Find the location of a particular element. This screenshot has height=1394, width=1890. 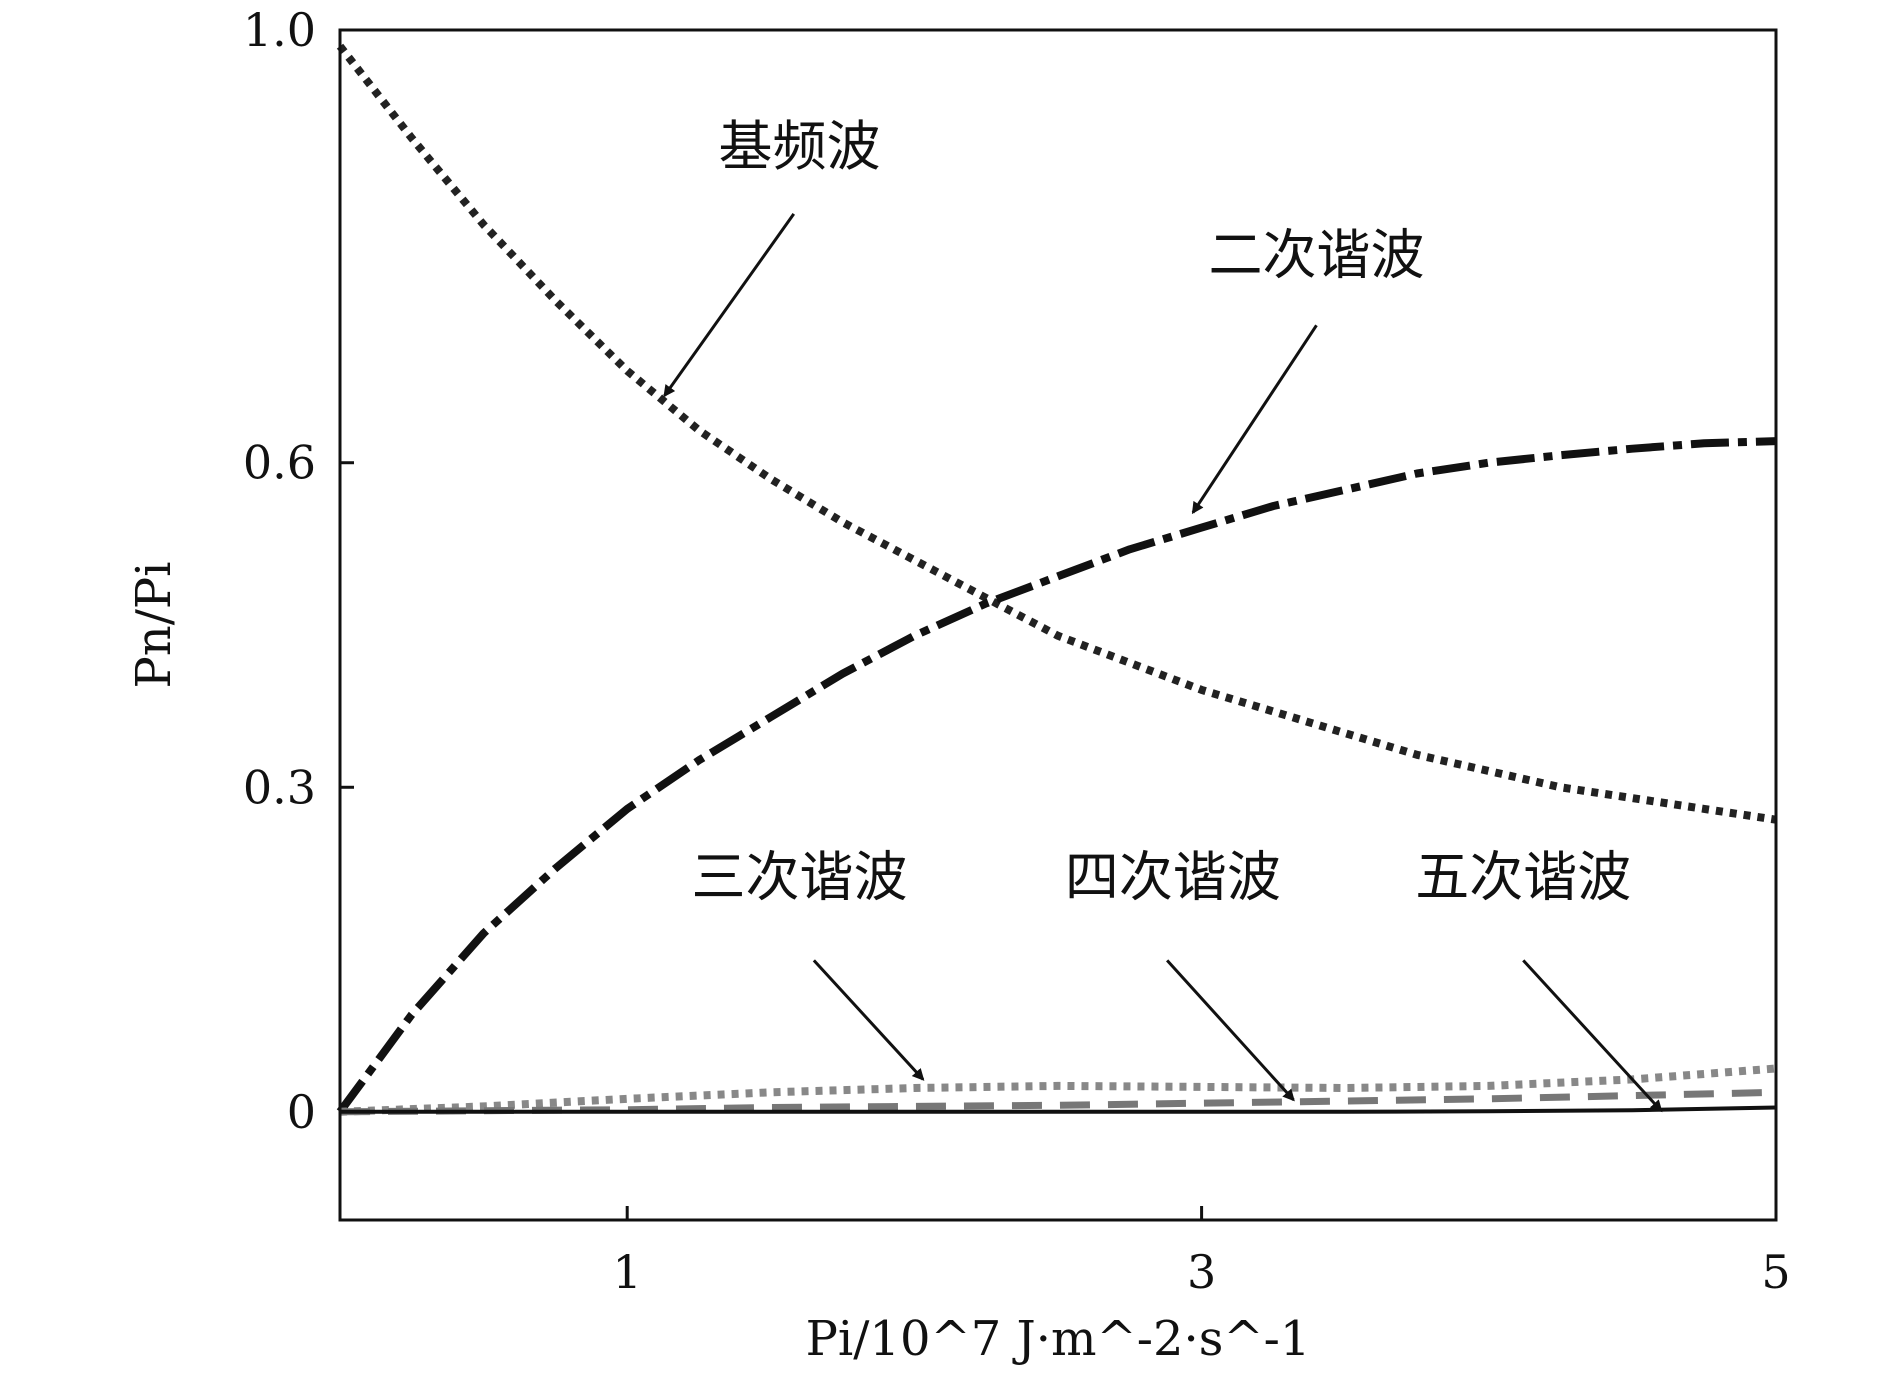

y-tick-label: 0.6 is located at coordinates (279, 463).